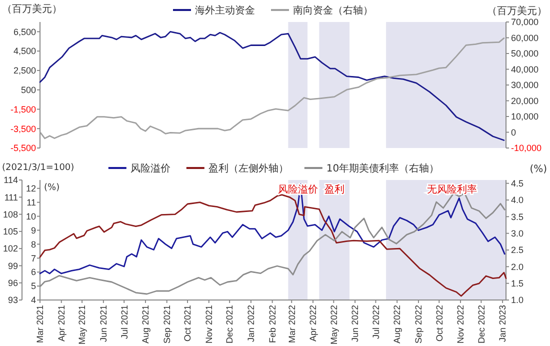 This screenshot has height=346, width=550. Describe the element at coordinates (517, 200) in the screenshot. I see `y2-tick-label: 4.0` at that location.